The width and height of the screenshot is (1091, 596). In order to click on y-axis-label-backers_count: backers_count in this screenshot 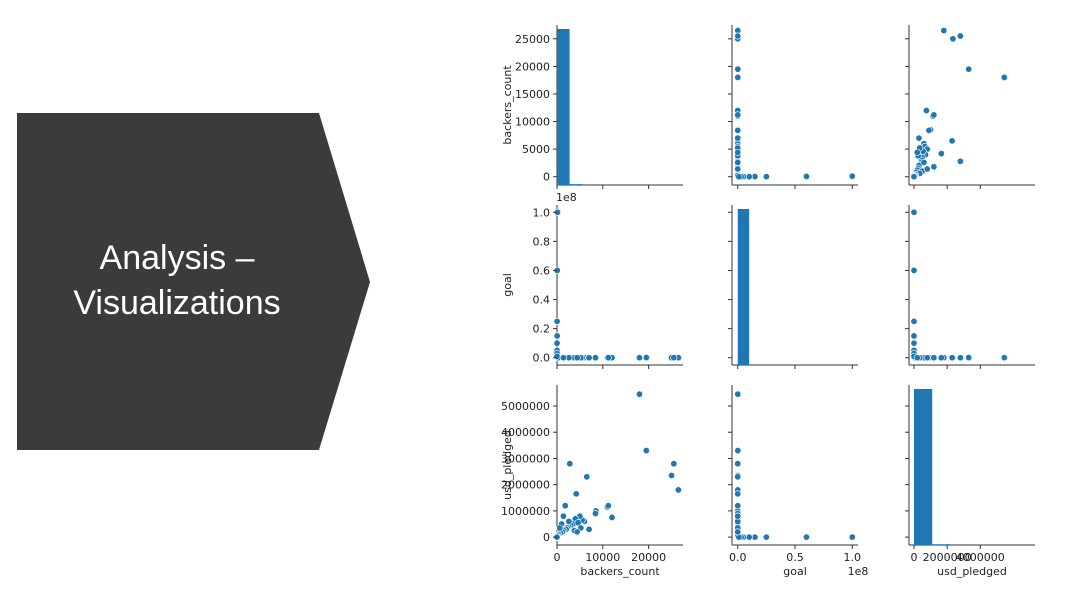, I will do `click(507, 105)`.